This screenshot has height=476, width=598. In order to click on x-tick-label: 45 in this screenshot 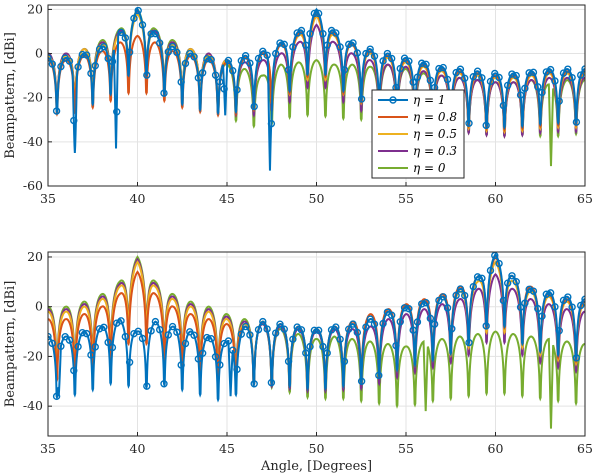, I will do `click(227, 448)`.